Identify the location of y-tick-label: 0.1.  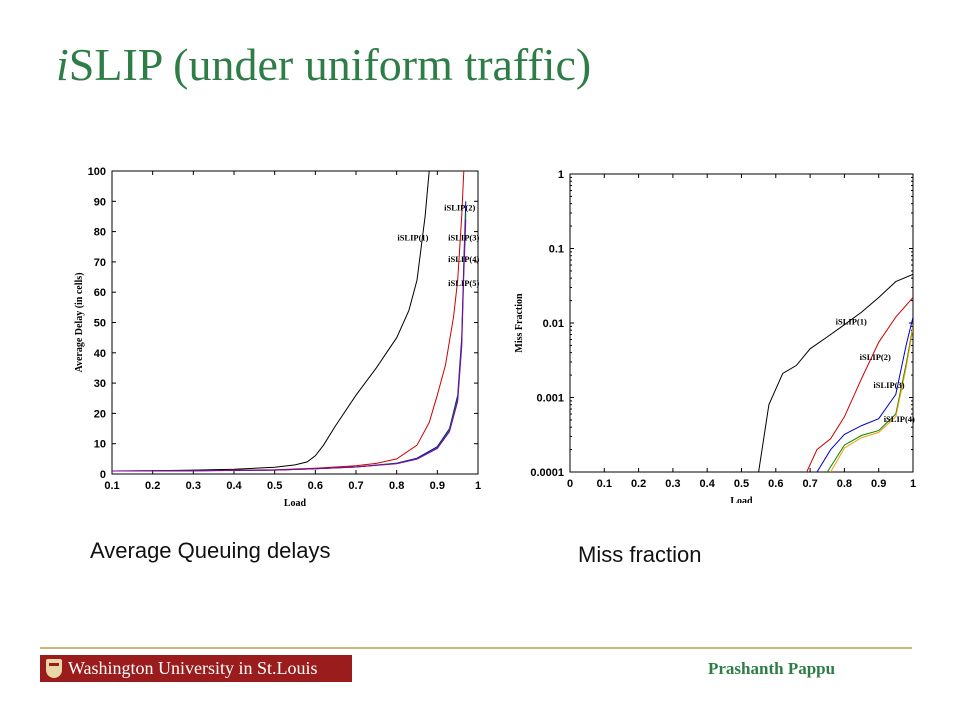
(556, 250).